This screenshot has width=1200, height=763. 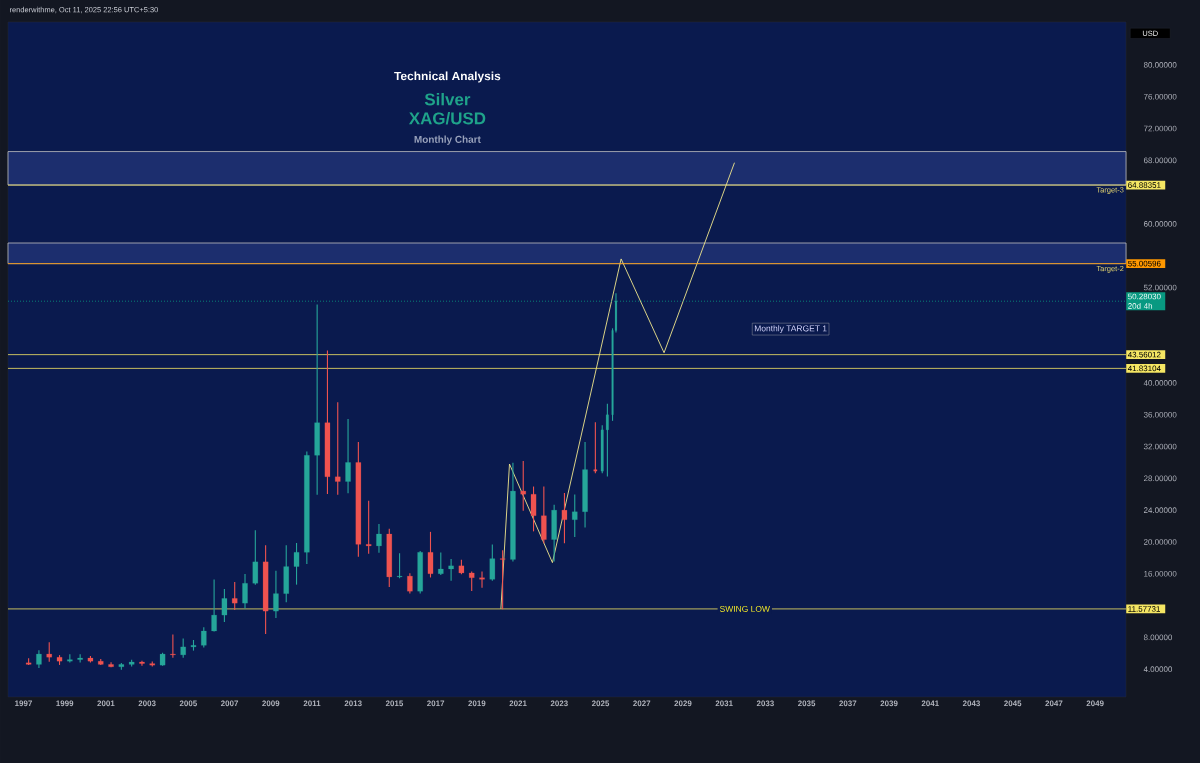 What do you see at coordinates (745, 608) in the screenshot?
I see `annotation: SWING LOW` at bounding box center [745, 608].